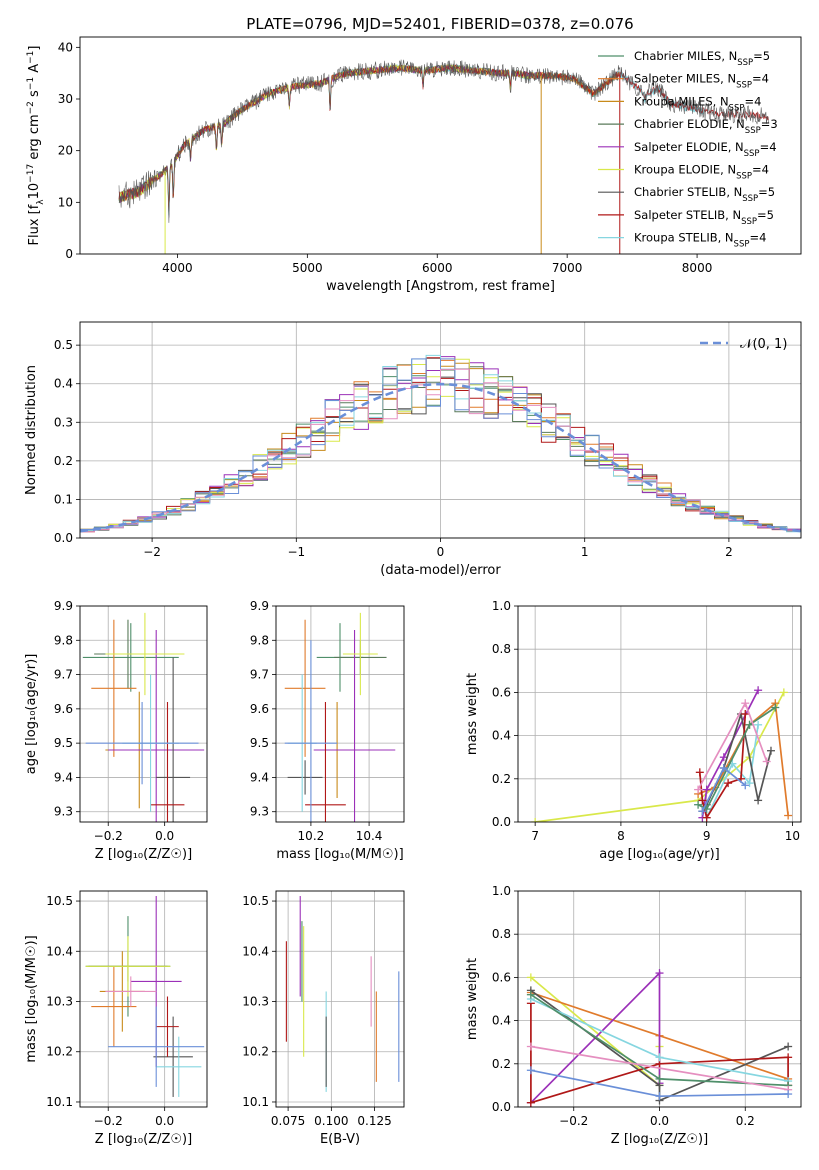  I want to click on y-tick-label: 9.3, so click(63, 812).